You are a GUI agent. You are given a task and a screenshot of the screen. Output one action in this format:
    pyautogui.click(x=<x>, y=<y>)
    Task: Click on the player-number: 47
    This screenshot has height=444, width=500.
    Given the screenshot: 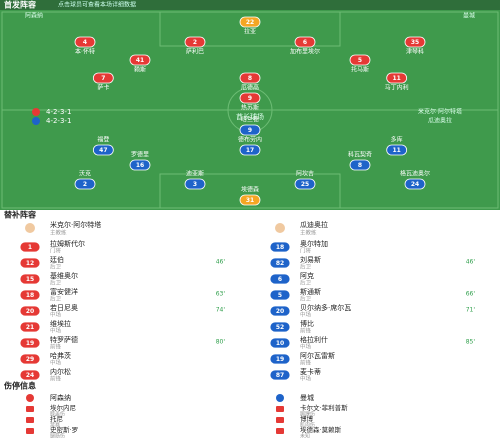 What is the action you would take?
    pyautogui.click(x=103, y=150)
    